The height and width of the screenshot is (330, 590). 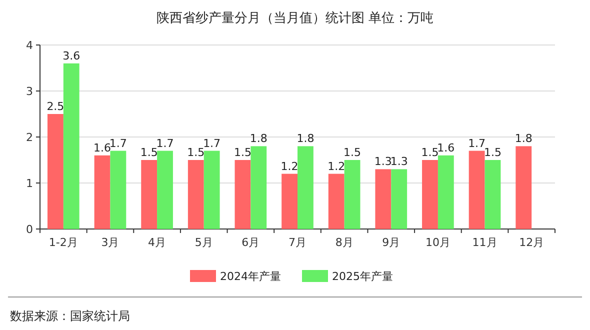 I want to click on x-tick-label: 9月, so click(x=391, y=242).